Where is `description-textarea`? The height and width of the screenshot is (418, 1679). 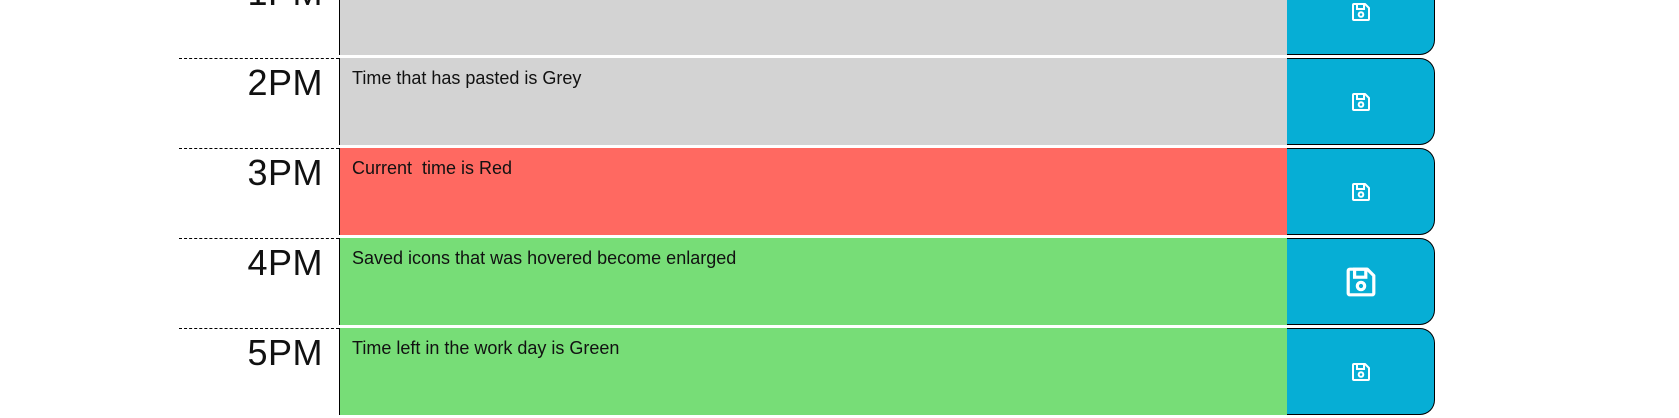
description-textarea is located at coordinates (813, 27).